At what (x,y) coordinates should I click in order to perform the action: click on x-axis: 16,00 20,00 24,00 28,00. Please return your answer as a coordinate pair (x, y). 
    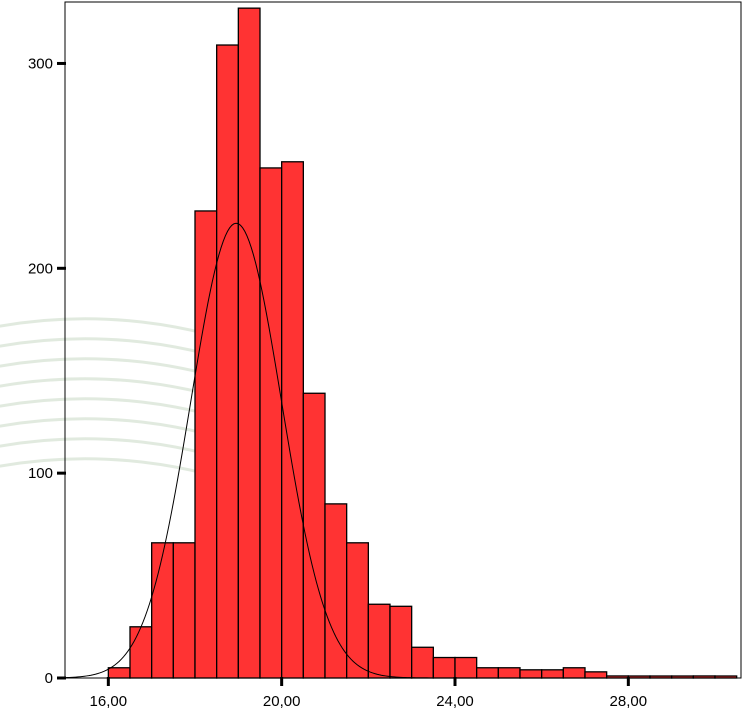
    Looking at the image, I should click on (369, 693).